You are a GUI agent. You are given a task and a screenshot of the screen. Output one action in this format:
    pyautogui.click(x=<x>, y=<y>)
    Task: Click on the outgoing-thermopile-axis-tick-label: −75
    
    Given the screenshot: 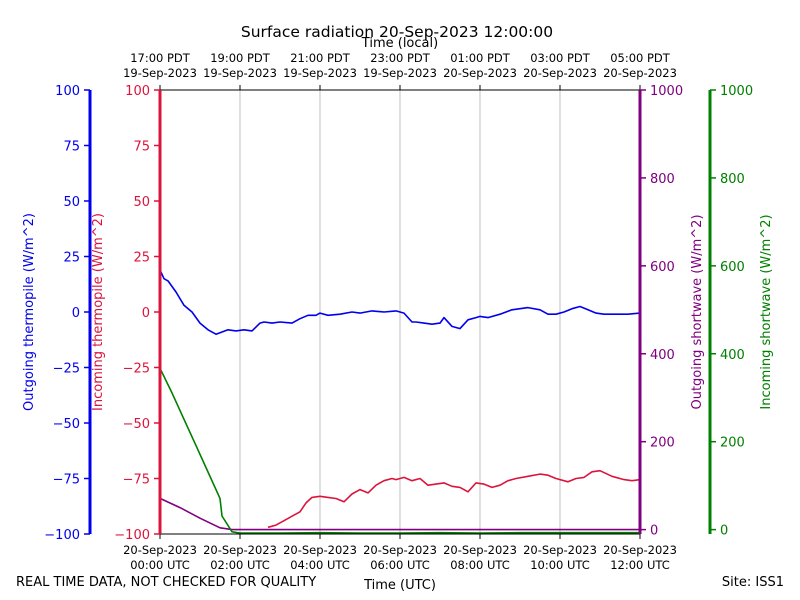 What is the action you would take?
    pyautogui.click(x=66, y=480)
    